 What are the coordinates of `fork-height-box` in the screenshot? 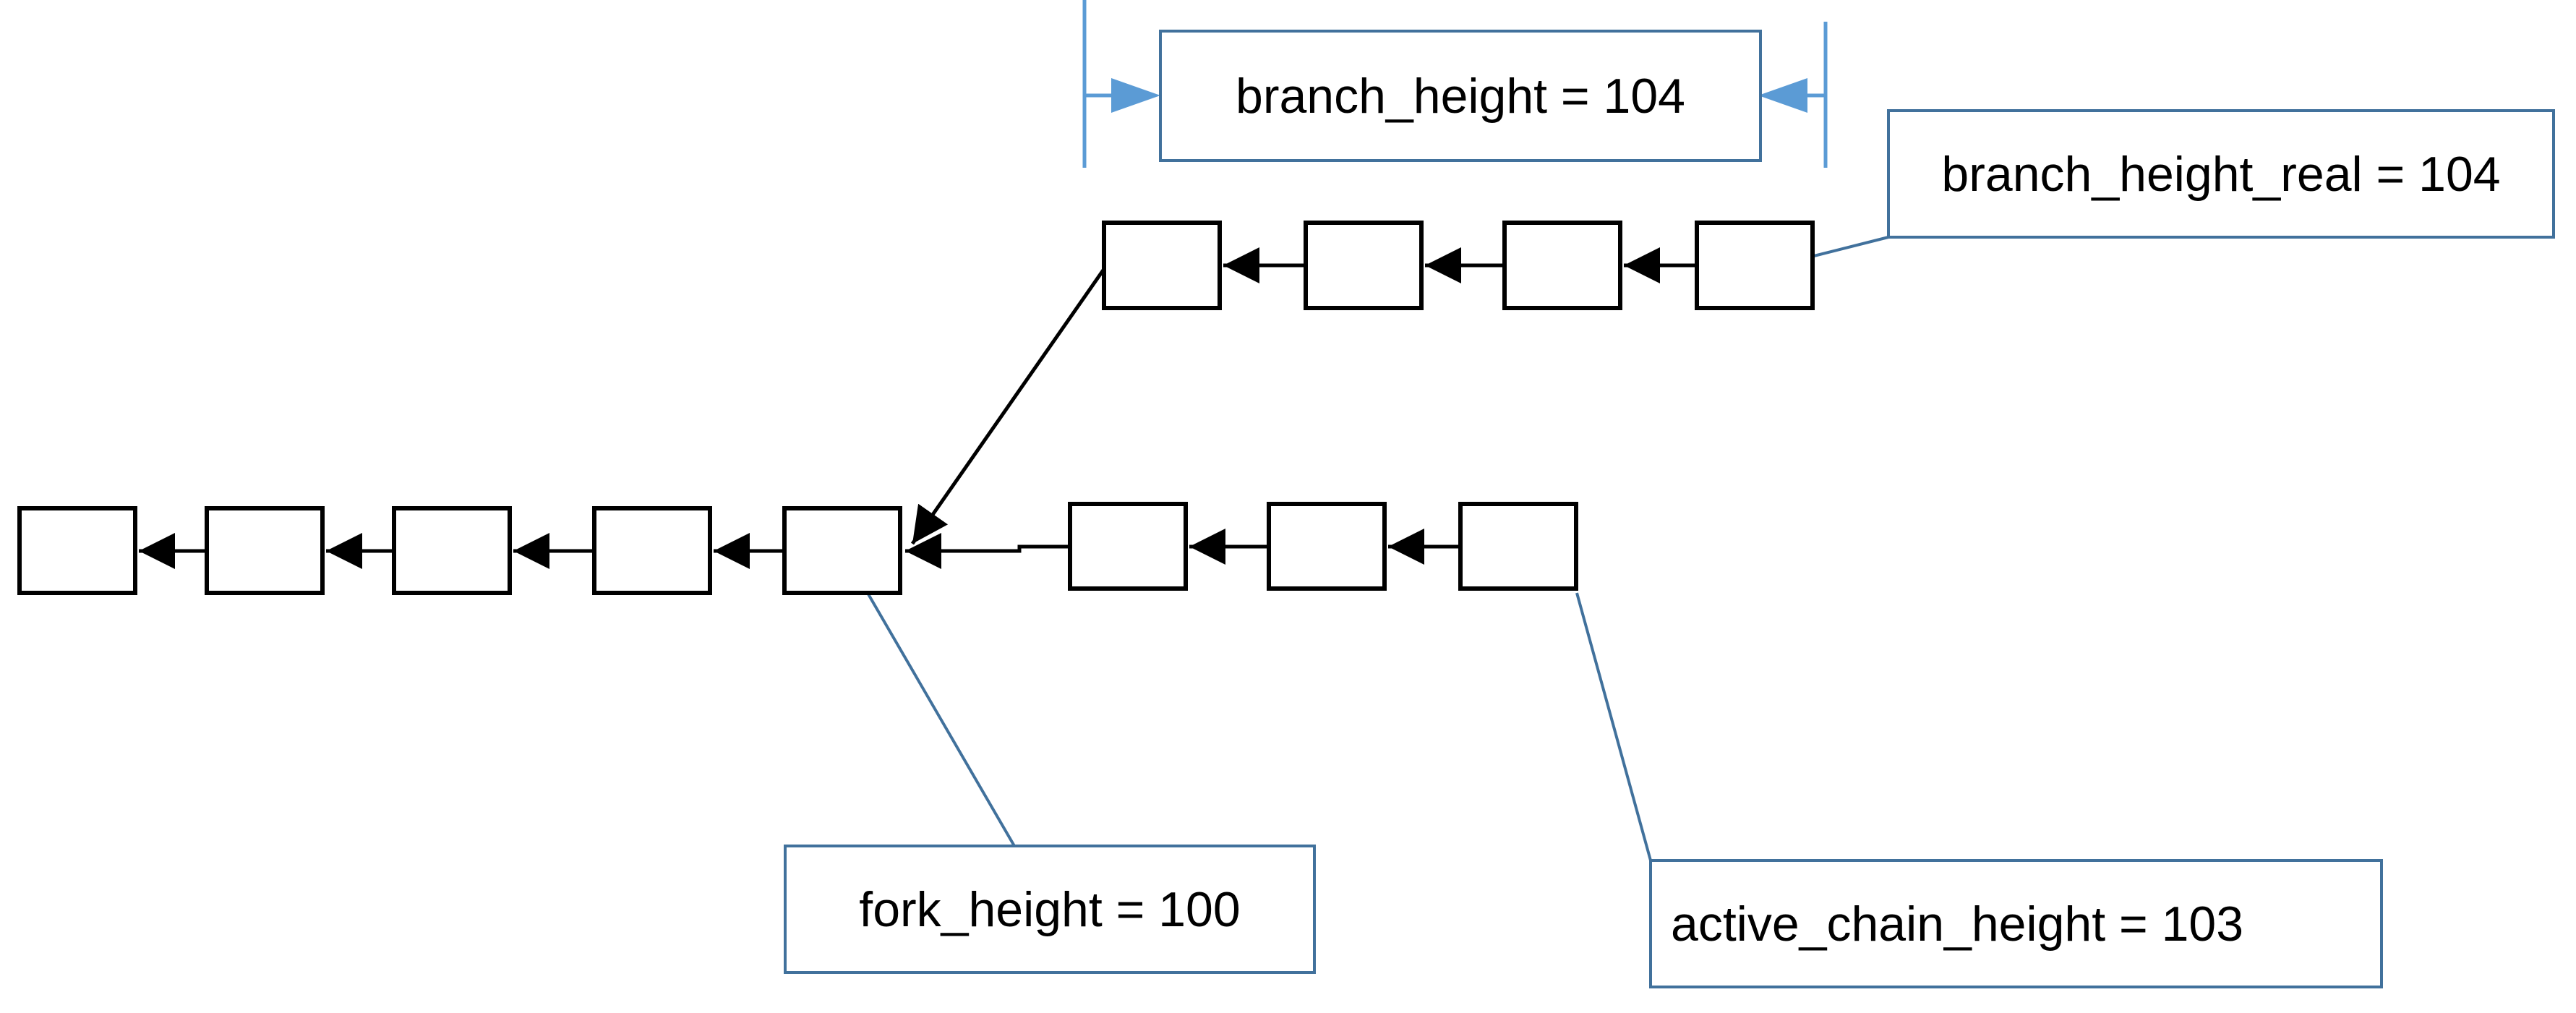 It's located at (1050, 909).